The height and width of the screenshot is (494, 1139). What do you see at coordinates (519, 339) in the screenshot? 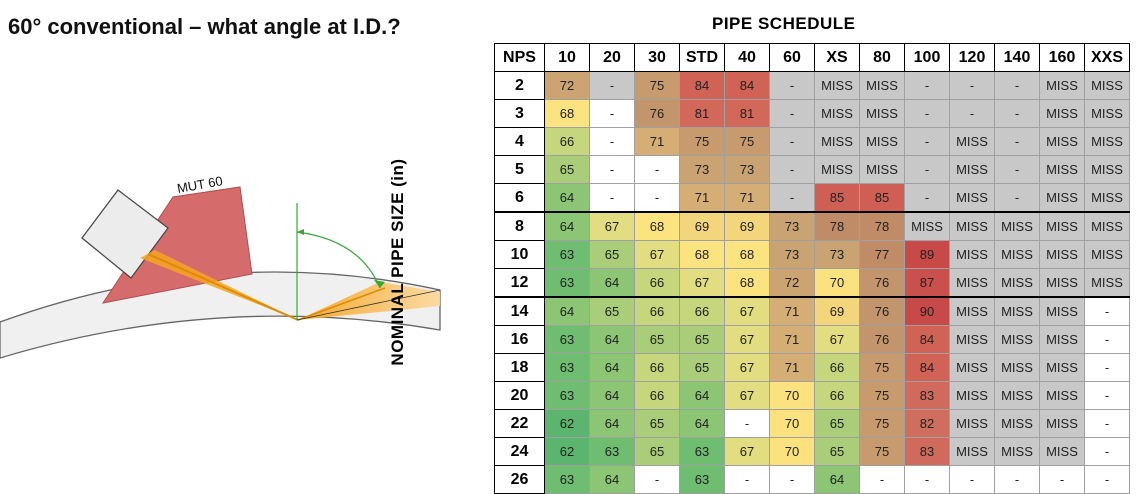
I see `row-header: 16` at bounding box center [519, 339].